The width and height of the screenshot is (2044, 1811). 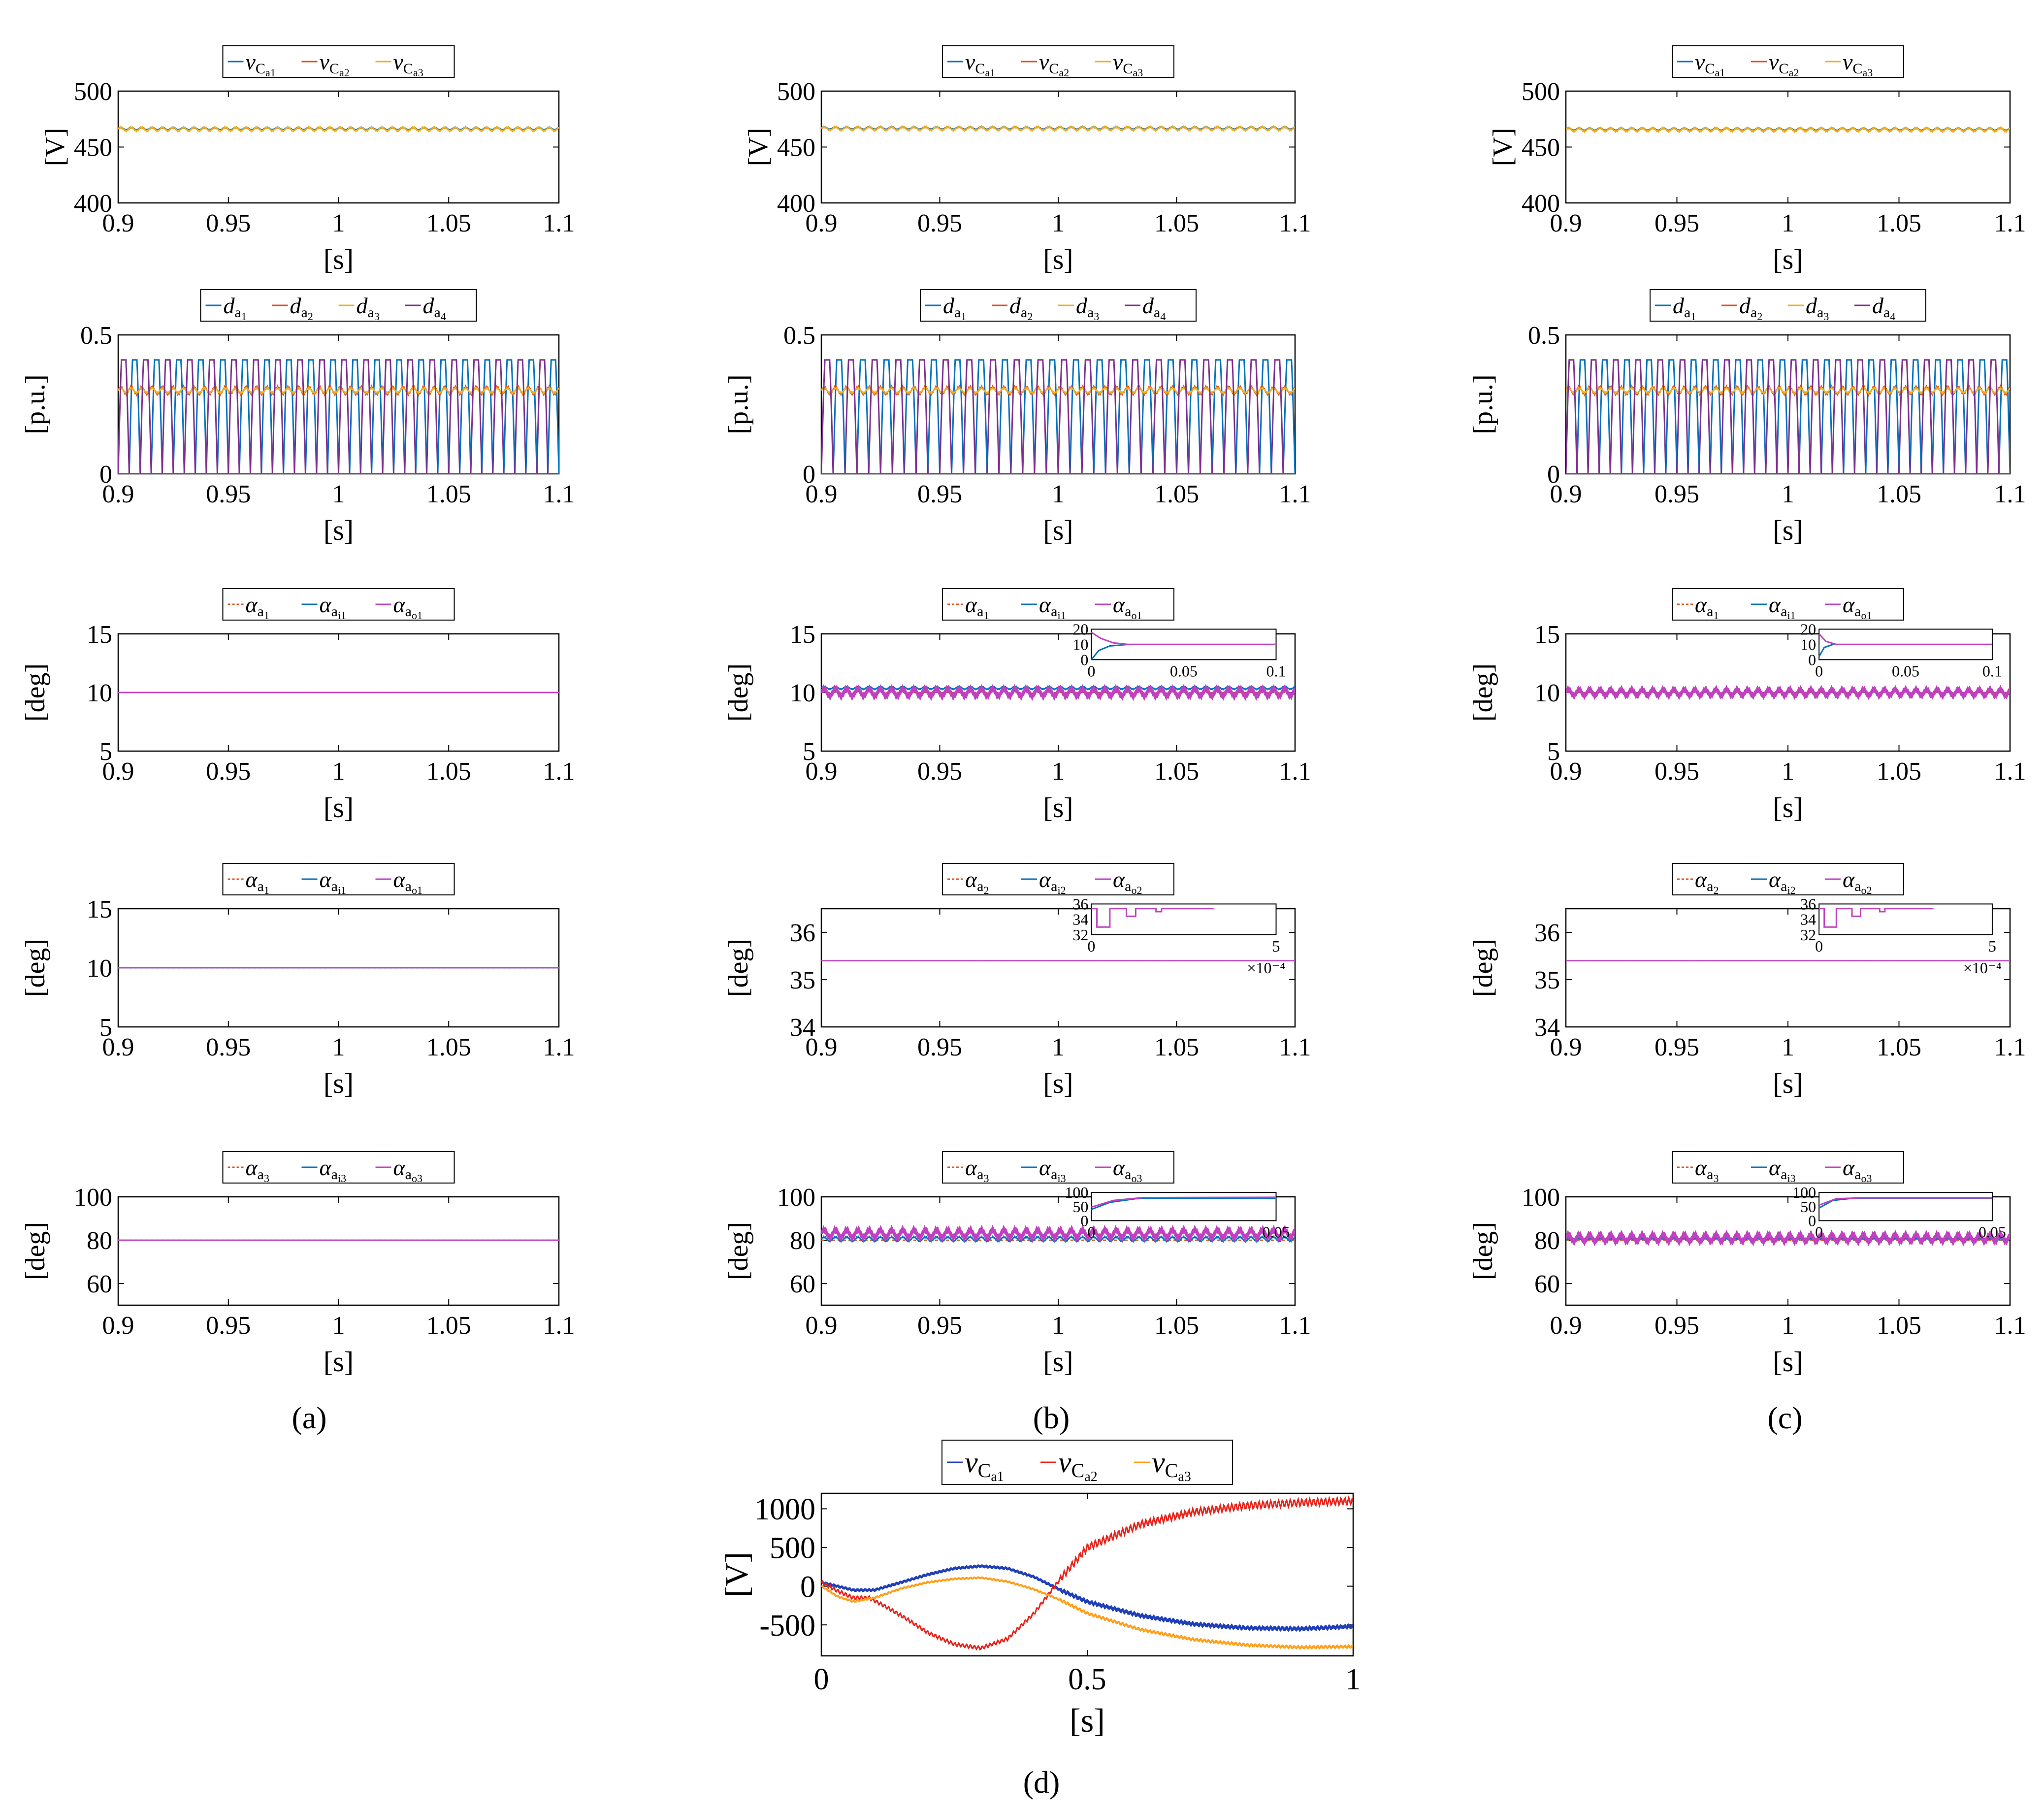 I want to click on inset-x-scale-label: ×10⁻⁴, so click(x=1266, y=968).